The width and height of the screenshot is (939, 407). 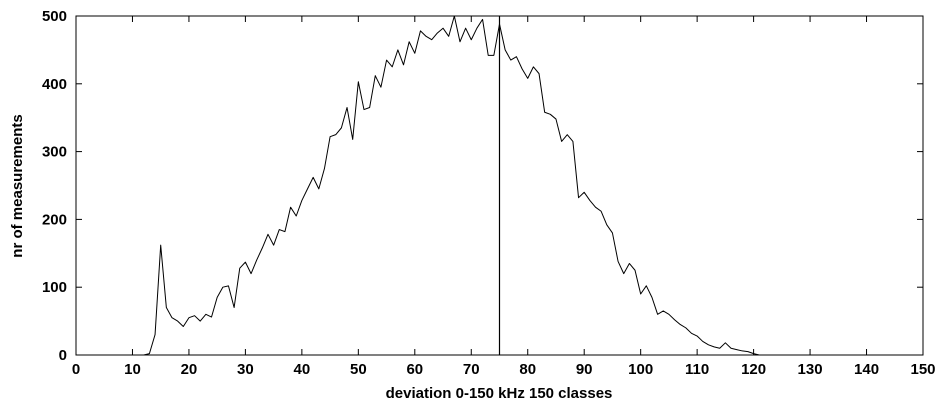 I want to click on x-tick-label: 100, so click(x=640, y=369).